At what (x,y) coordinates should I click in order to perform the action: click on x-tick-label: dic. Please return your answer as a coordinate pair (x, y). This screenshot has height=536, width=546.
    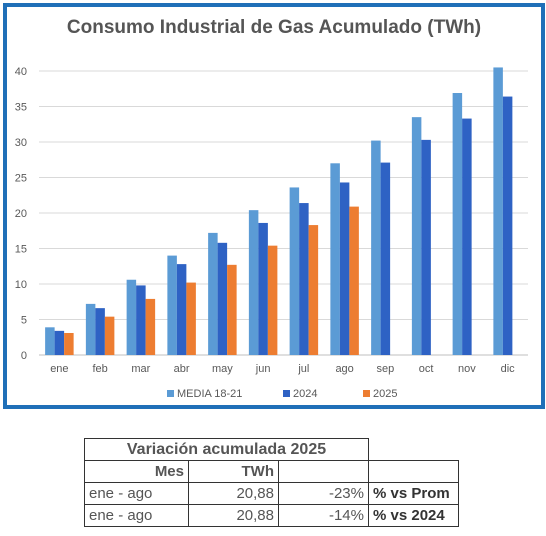
    Looking at the image, I should click on (508, 369).